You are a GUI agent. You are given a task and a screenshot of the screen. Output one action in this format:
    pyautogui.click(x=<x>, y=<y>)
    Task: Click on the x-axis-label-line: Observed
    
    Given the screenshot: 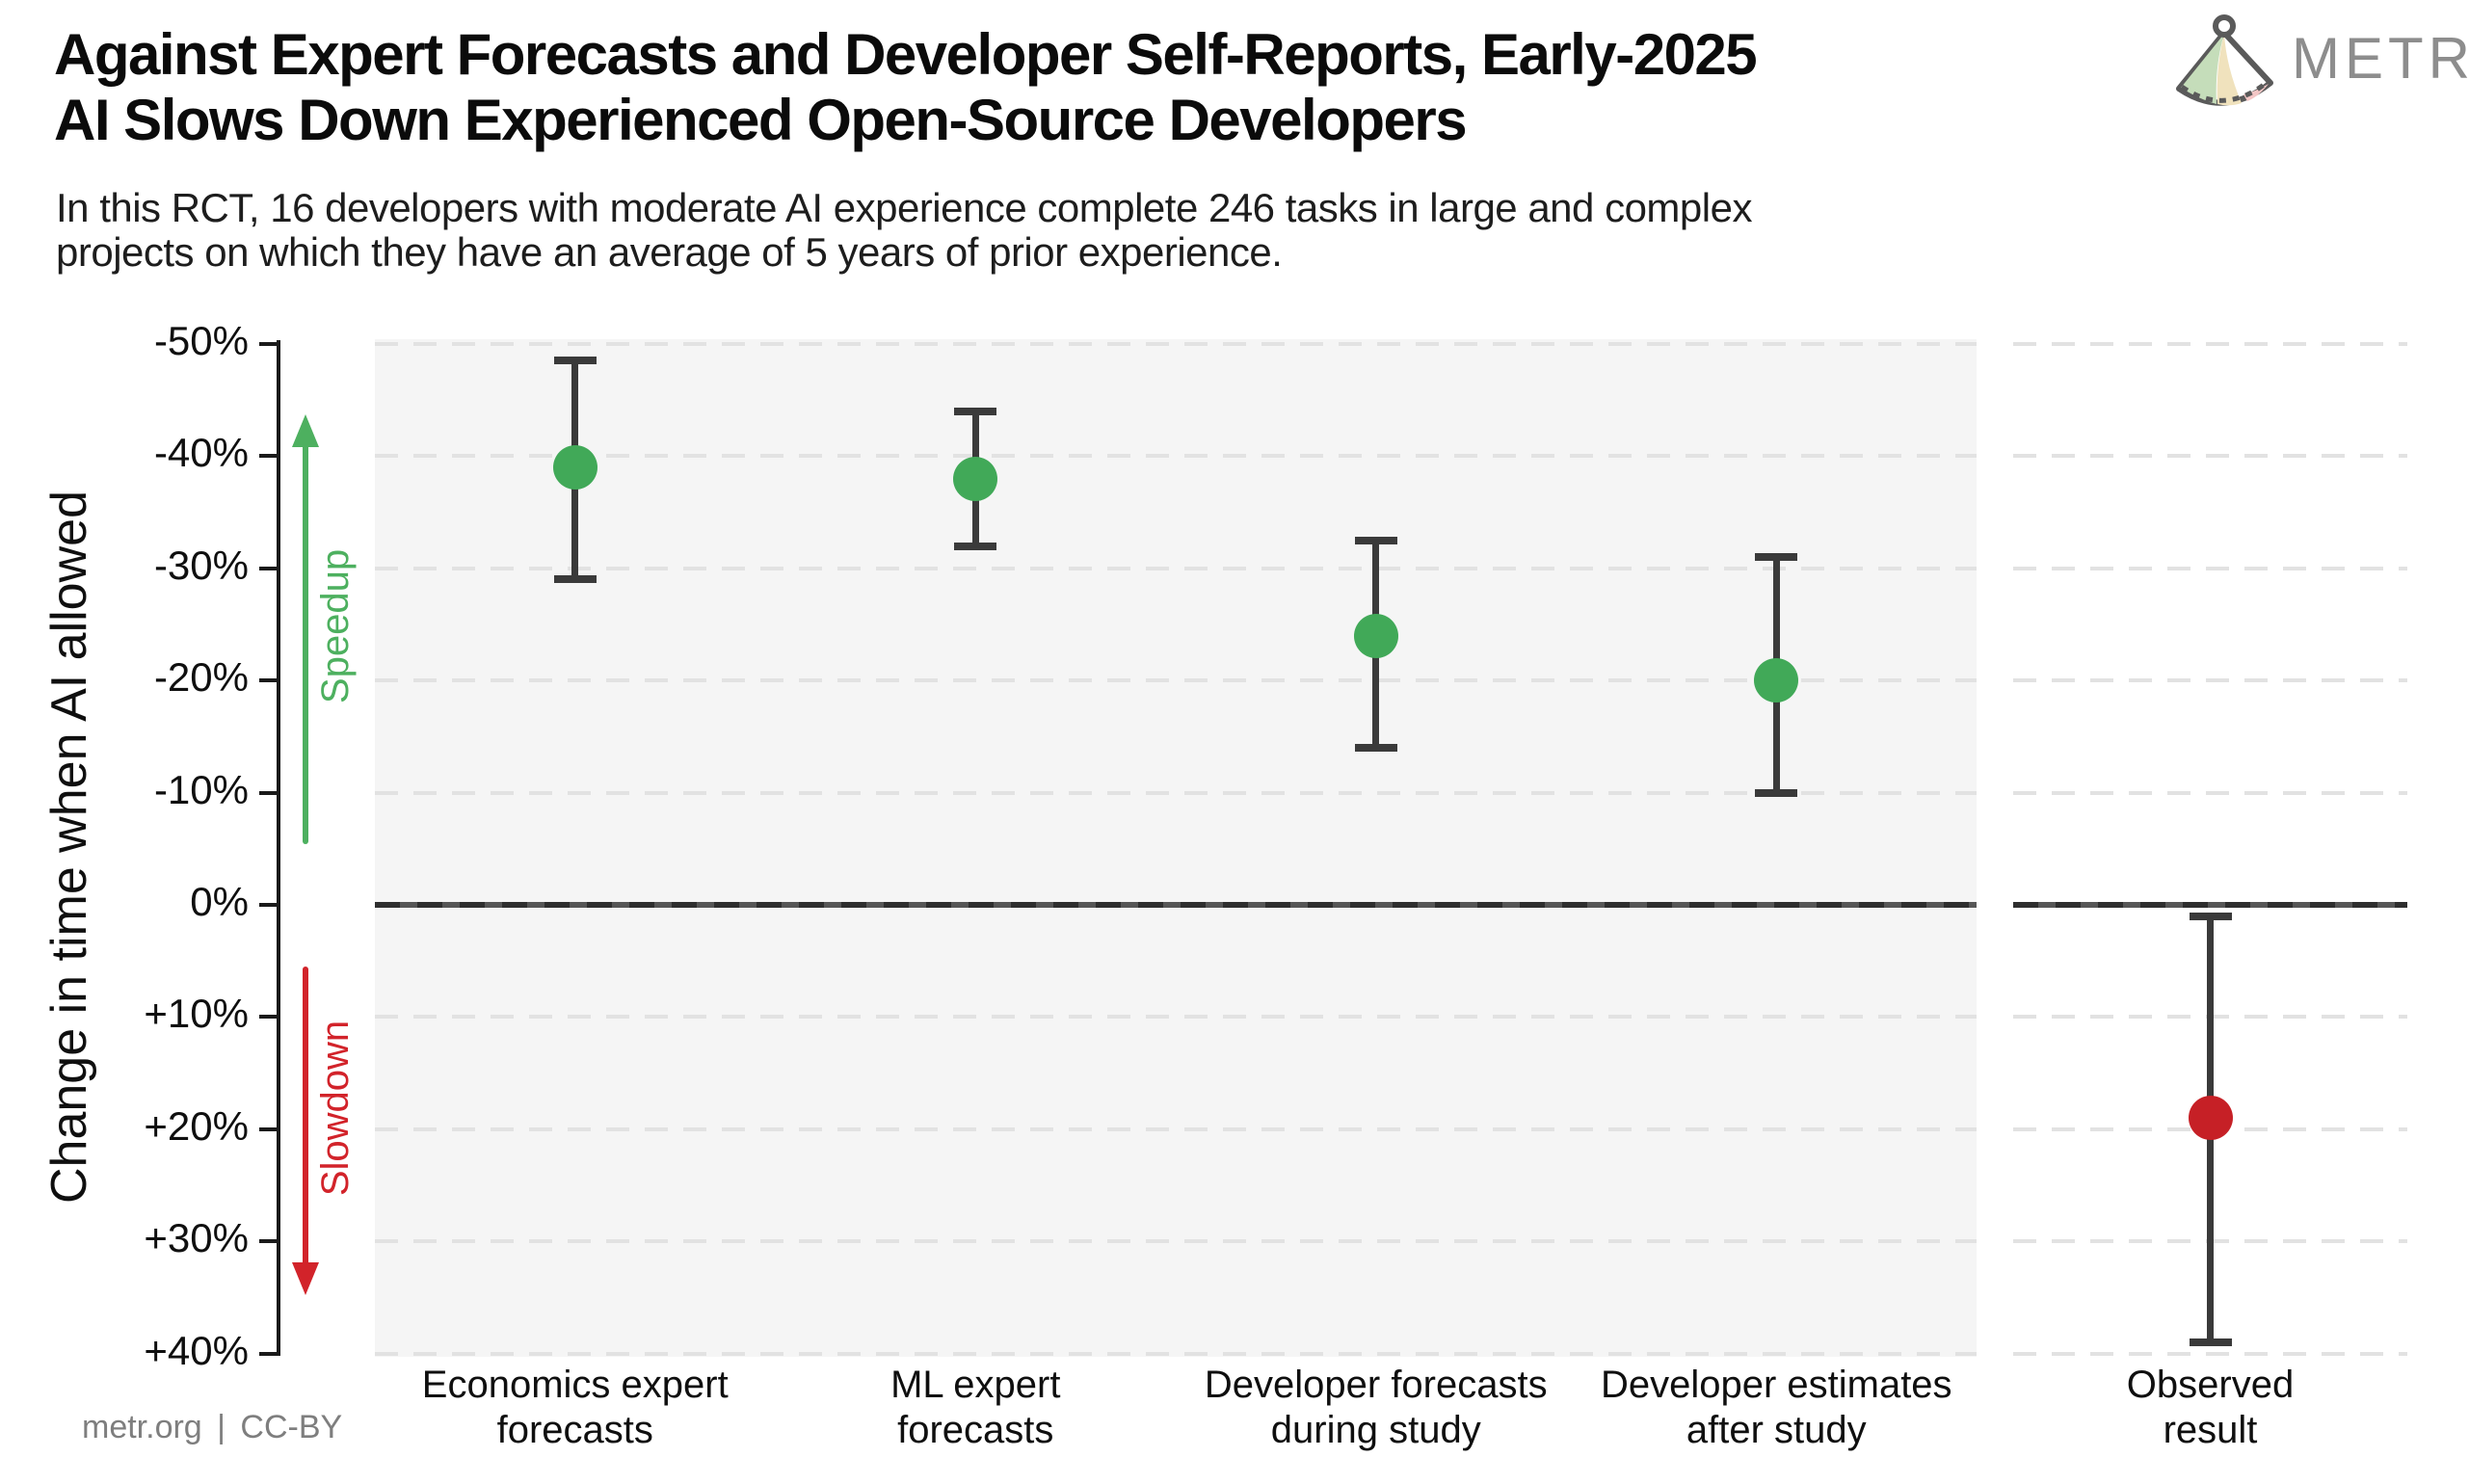 What is the action you would take?
    pyautogui.click(x=2210, y=1385)
    